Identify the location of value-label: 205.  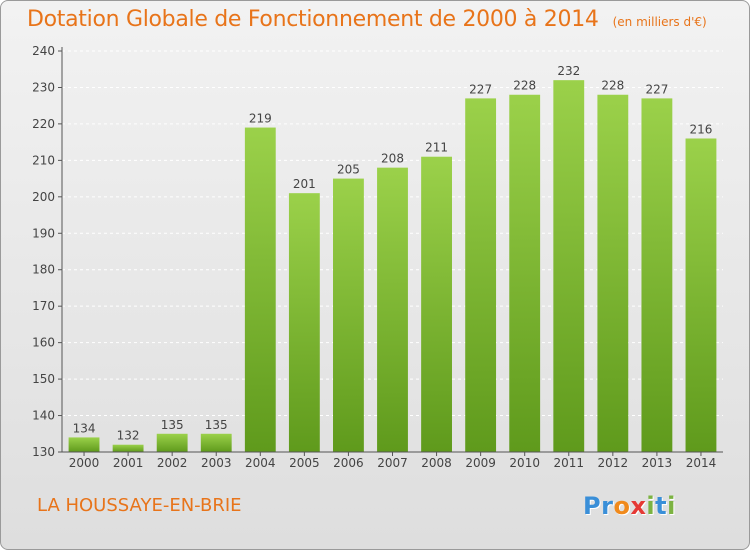
(348, 170).